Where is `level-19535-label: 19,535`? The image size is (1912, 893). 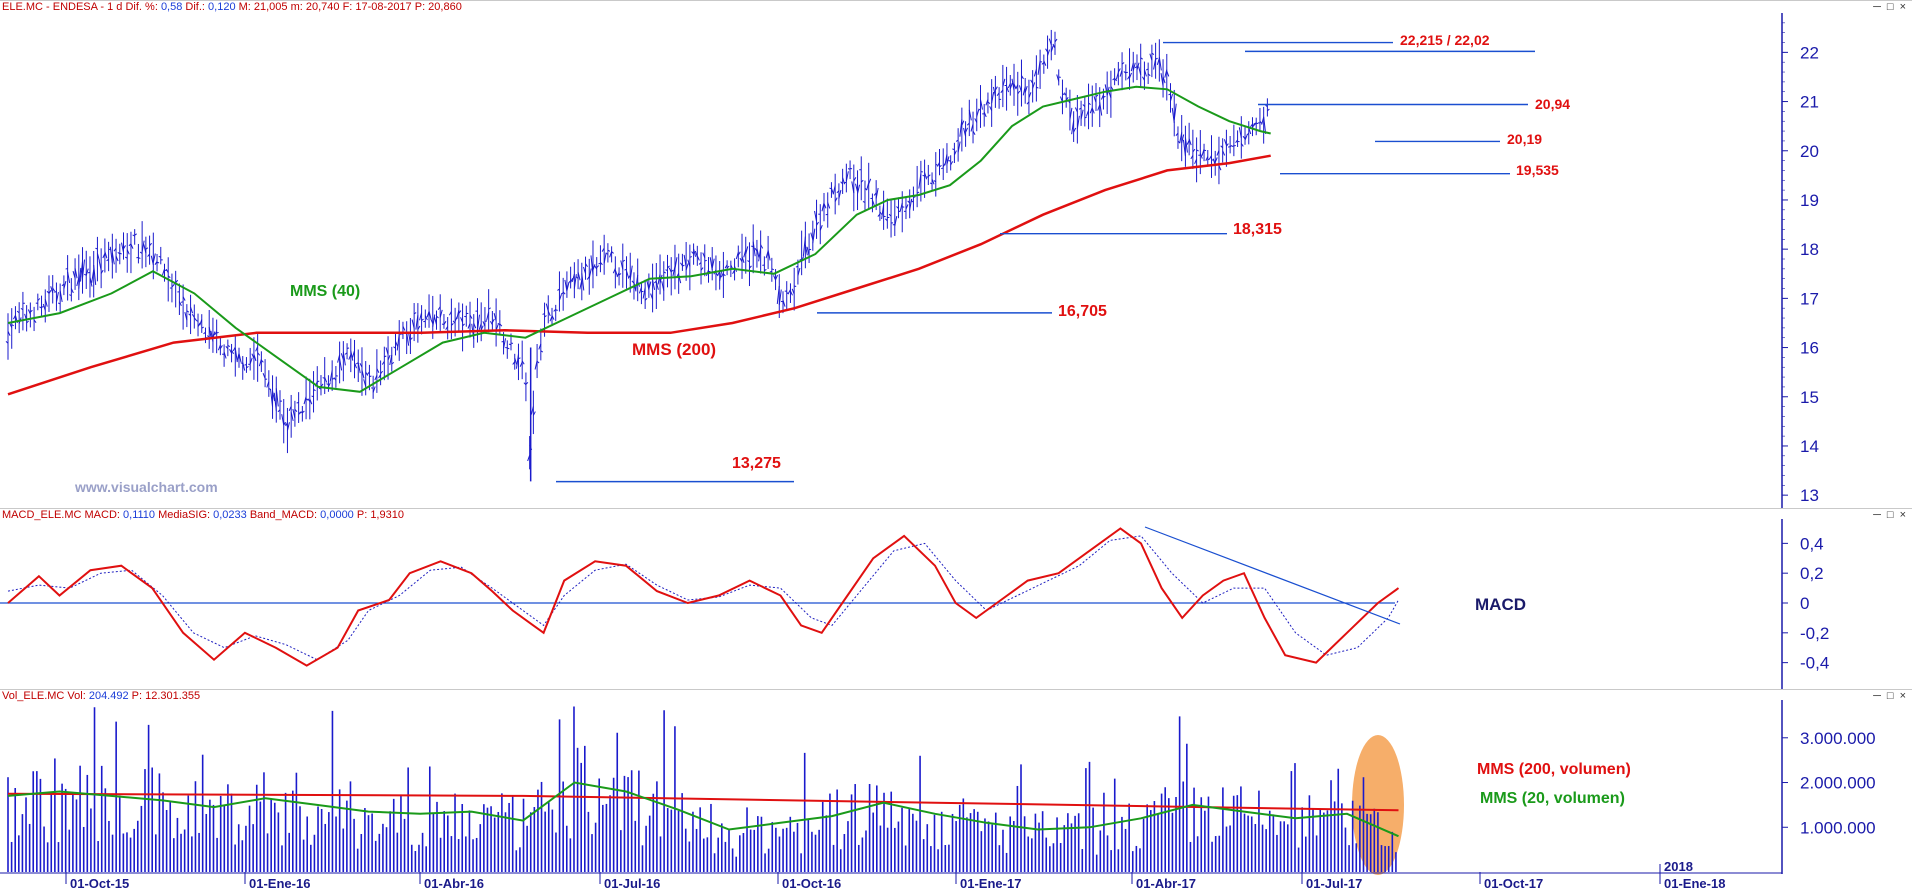
level-19535-label: 19,535 is located at coordinates (1537, 170).